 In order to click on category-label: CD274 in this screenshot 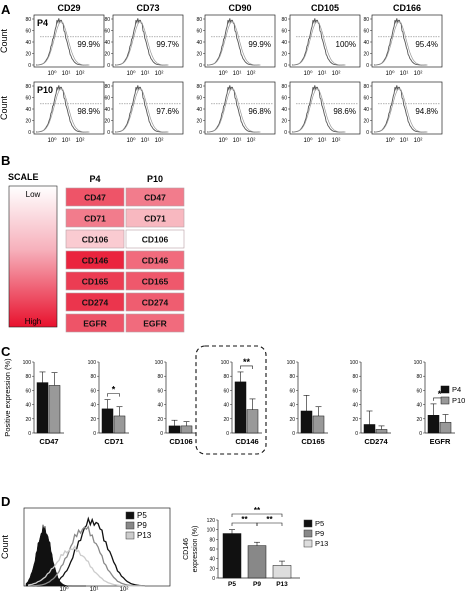, I will do `click(376, 441)`.